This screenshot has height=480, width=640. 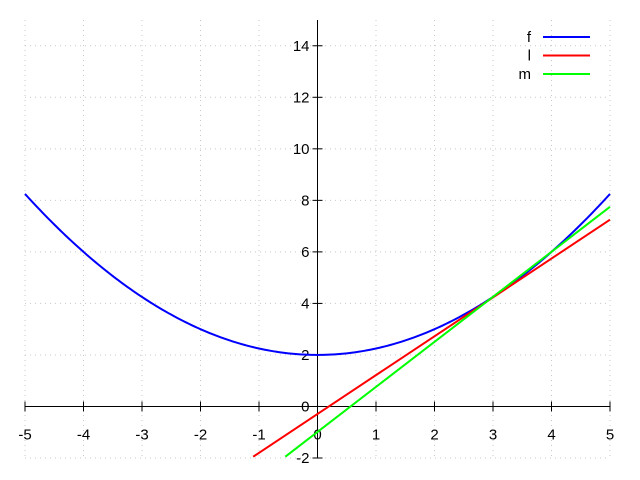 What do you see at coordinates (24, 434) in the screenshot?
I see `x-tick-label: -5` at bounding box center [24, 434].